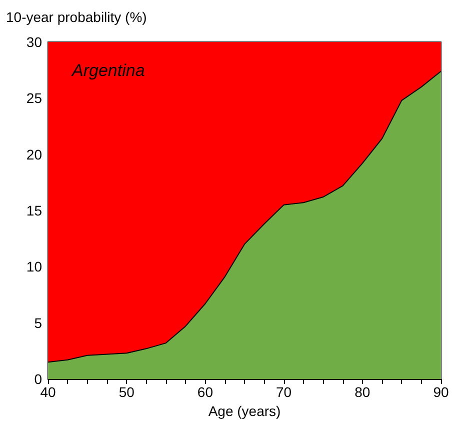  What do you see at coordinates (34, 98) in the screenshot?
I see `y-tick-label: 25` at bounding box center [34, 98].